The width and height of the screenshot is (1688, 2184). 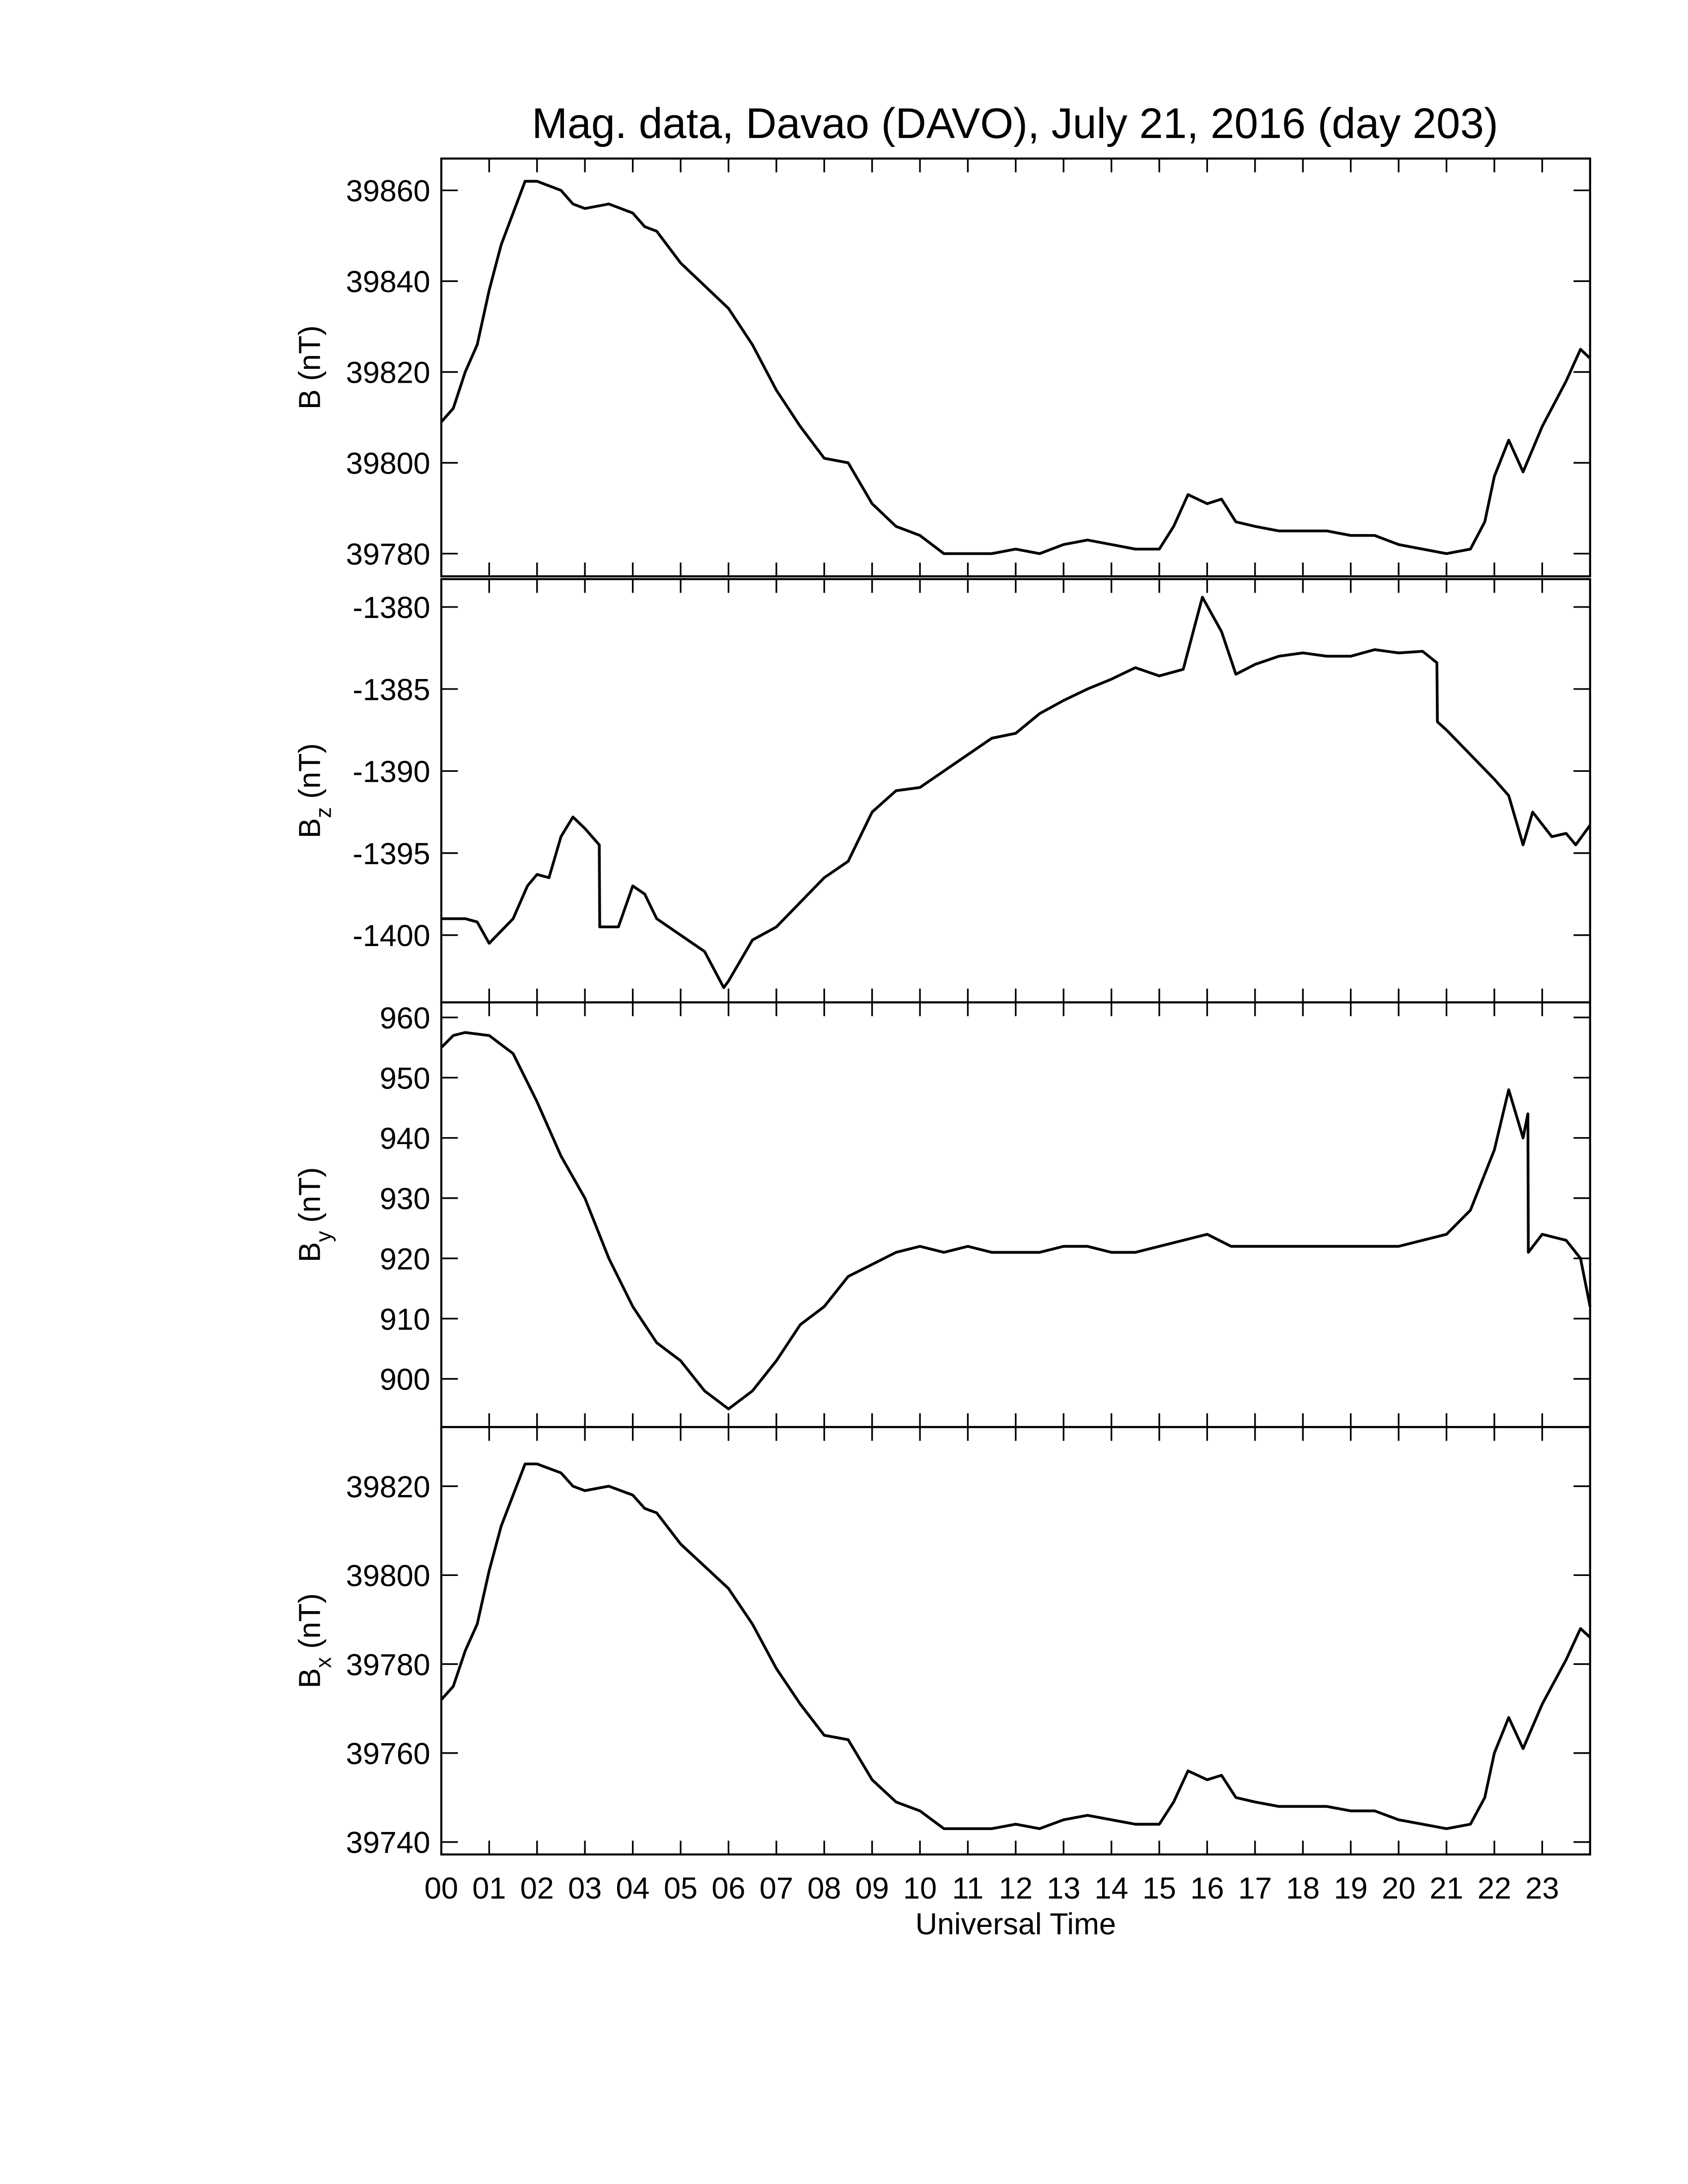 What do you see at coordinates (1016, 1888) in the screenshot?
I see `x-tick-label: 12` at bounding box center [1016, 1888].